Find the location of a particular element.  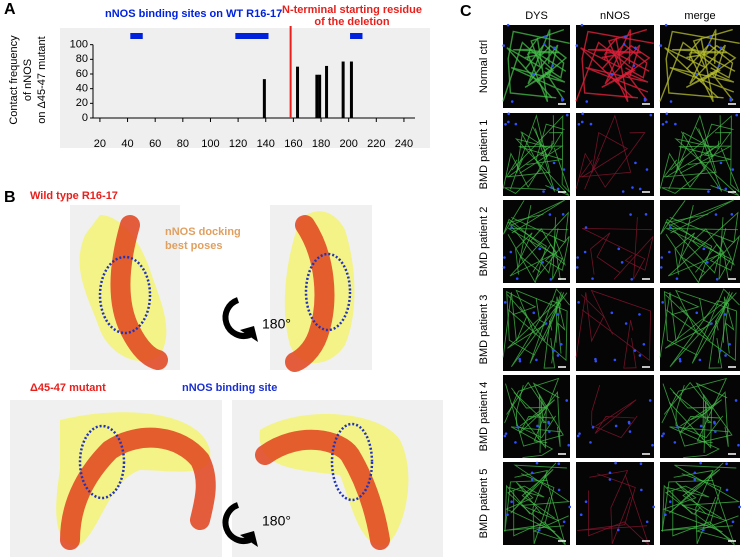

panel-letter: B is located at coordinates (10, 197).